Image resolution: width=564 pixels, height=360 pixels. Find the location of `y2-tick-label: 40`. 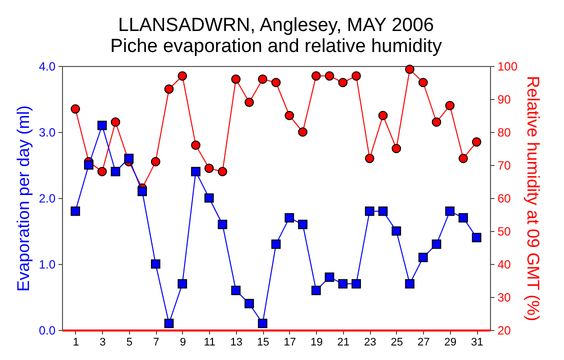

y2-tick-label: 40 is located at coordinates (505, 265).